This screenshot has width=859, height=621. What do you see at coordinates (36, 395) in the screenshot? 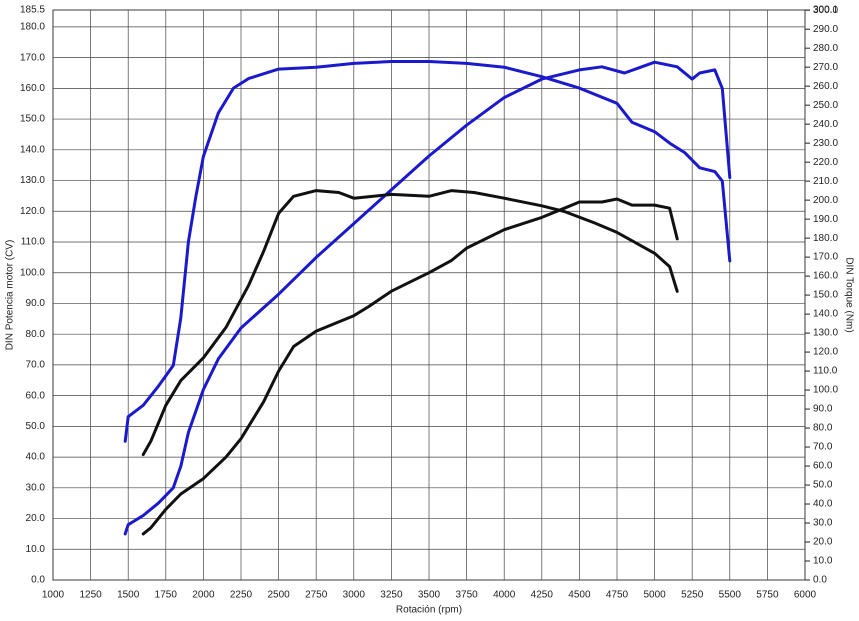
I see `y-tick-label: 60.0` at bounding box center [36, 395].